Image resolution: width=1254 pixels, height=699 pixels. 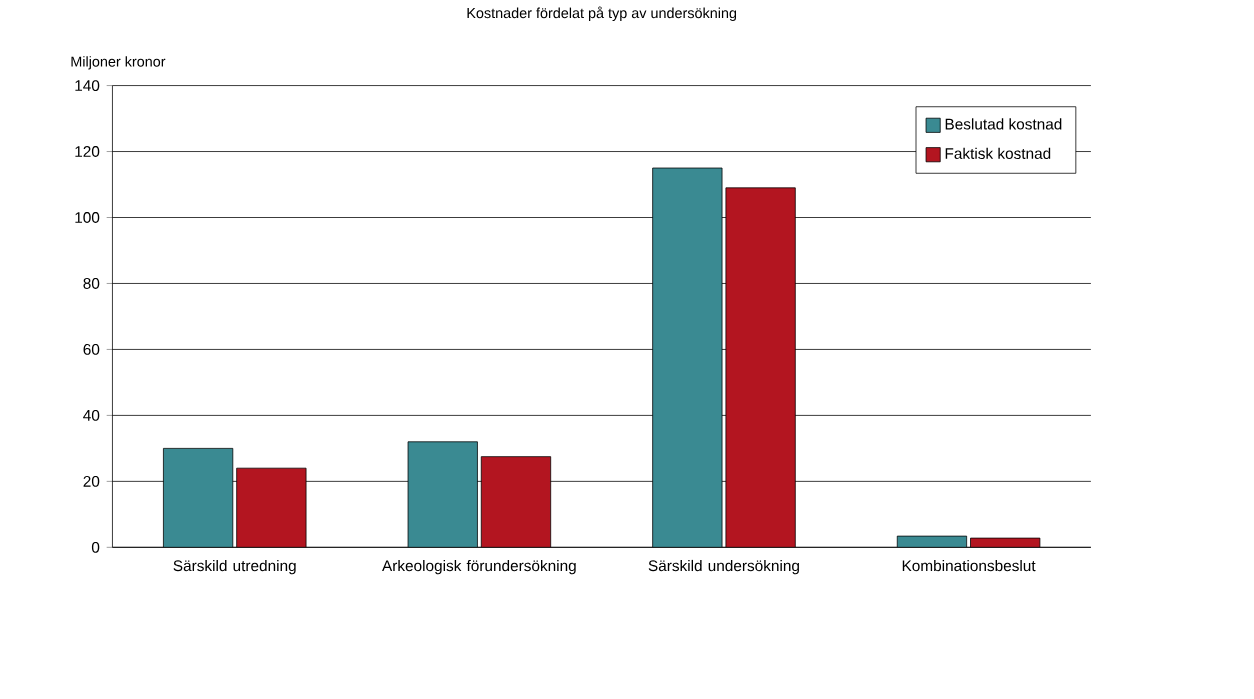 I want to click on legend-label: Beslutad kostnad, so click(x=1003, y=124).